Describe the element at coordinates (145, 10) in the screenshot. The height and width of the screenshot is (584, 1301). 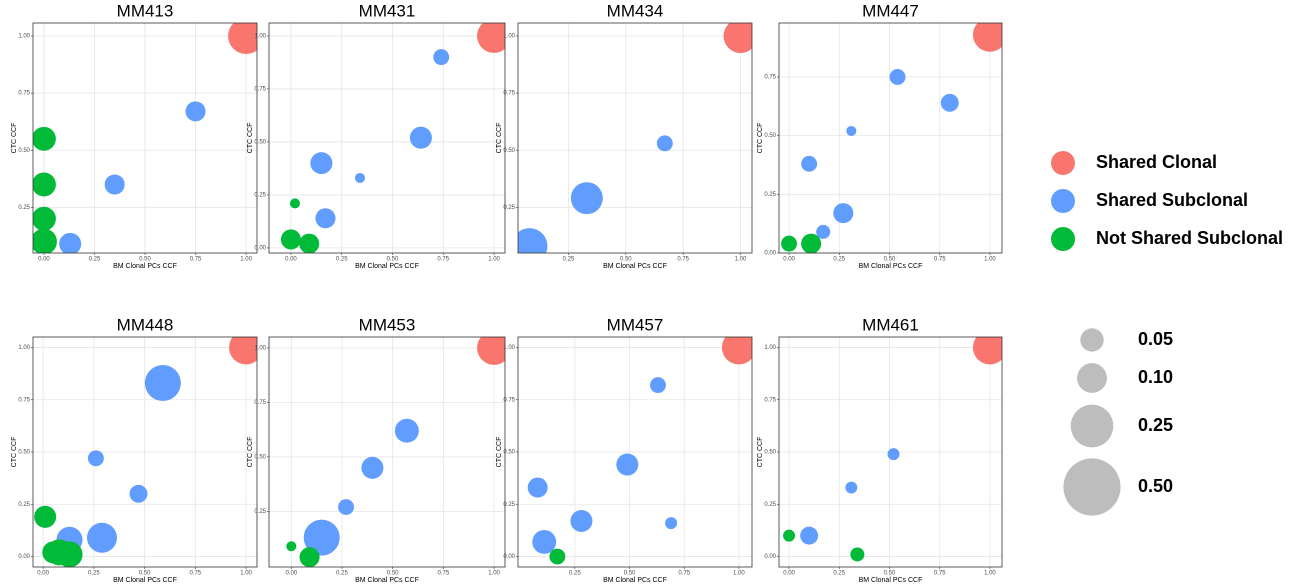
I see `chart-title: MM413` at that location.